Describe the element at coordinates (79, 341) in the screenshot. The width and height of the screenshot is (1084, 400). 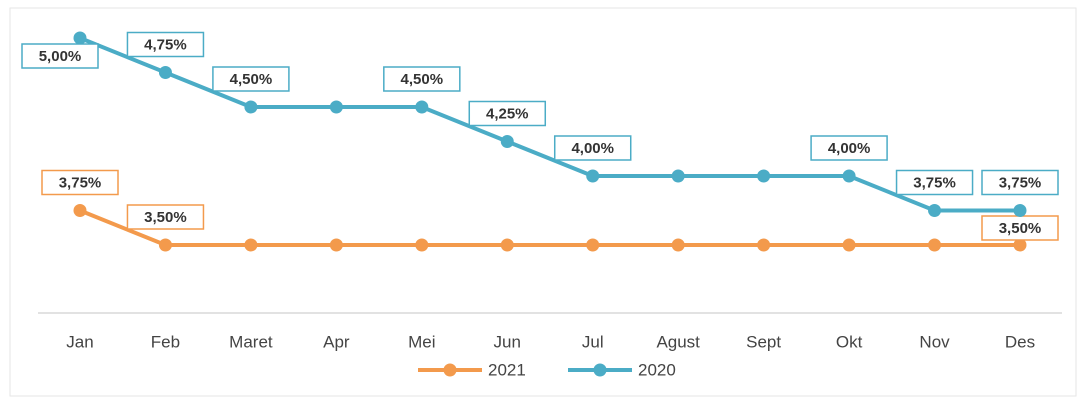
I see `x-tick-label: Jan` at that location.